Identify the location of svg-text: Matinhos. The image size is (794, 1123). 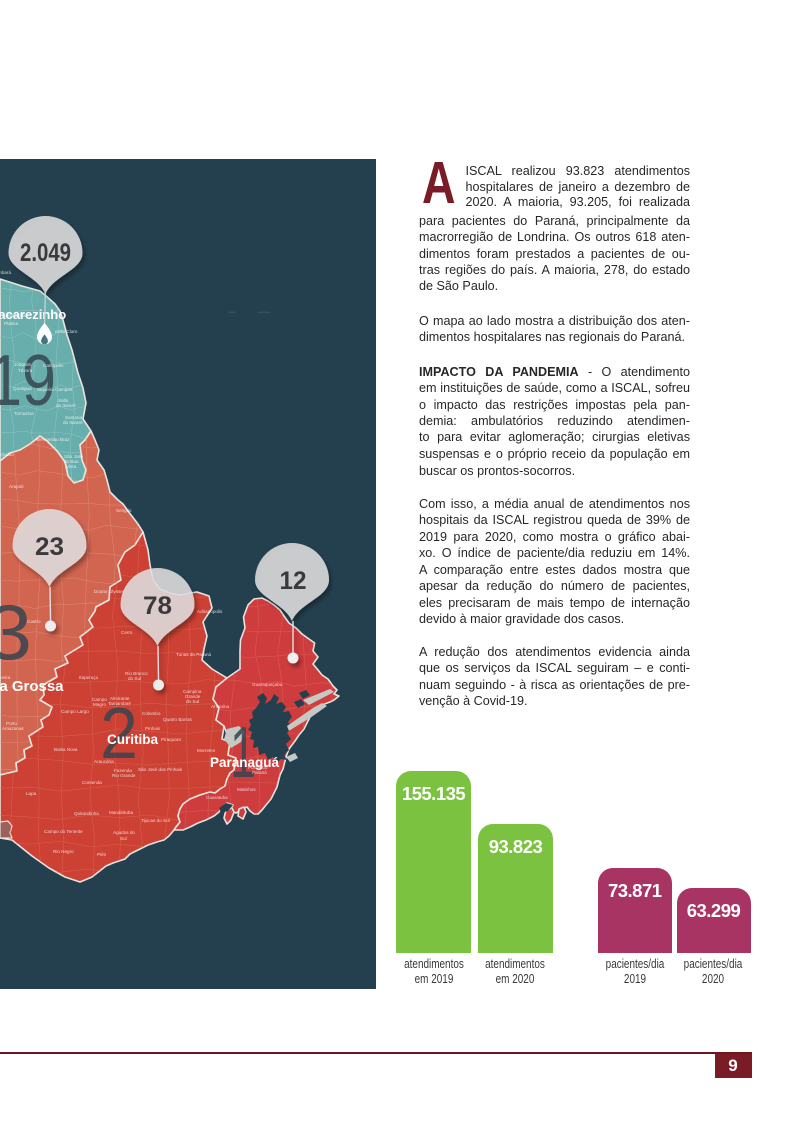
(246, 789).